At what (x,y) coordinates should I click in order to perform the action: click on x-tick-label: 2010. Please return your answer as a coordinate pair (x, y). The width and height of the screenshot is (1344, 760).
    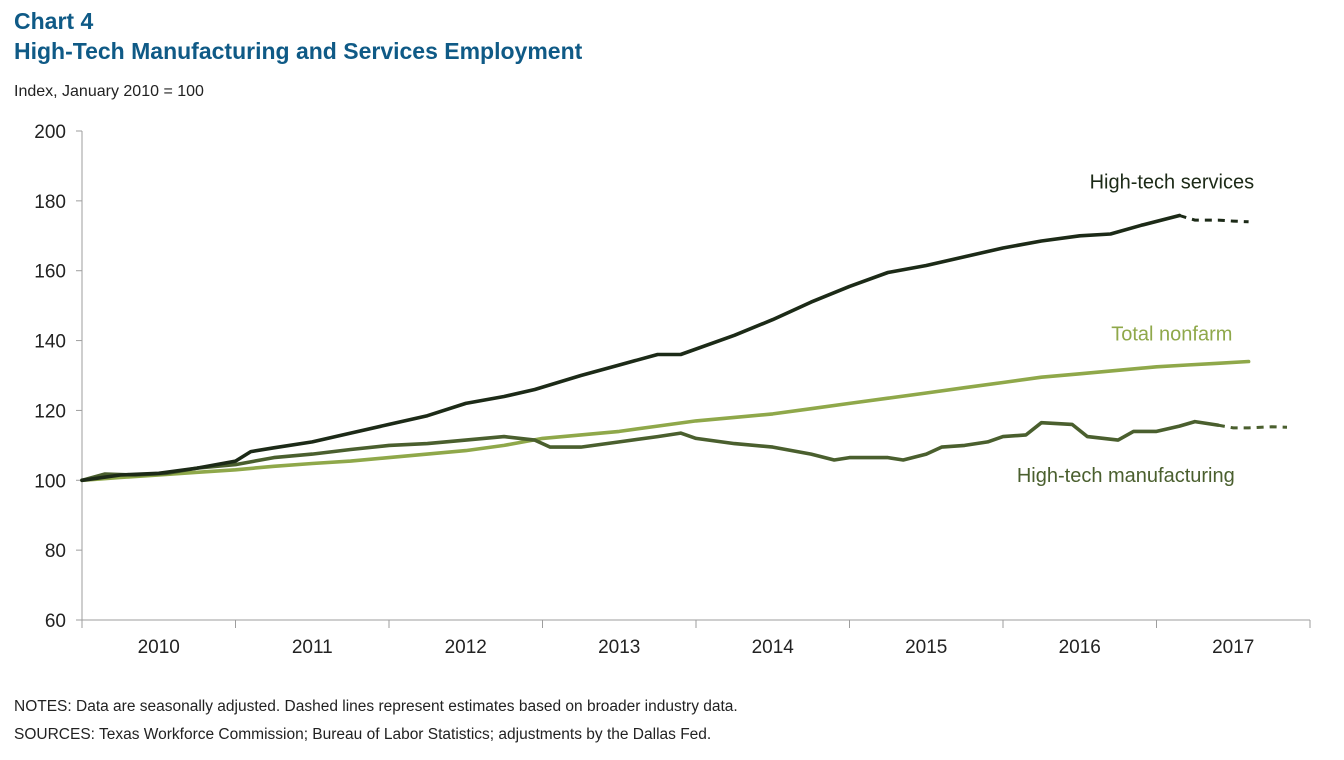
    Looking at the image, I should click on (159, 647).